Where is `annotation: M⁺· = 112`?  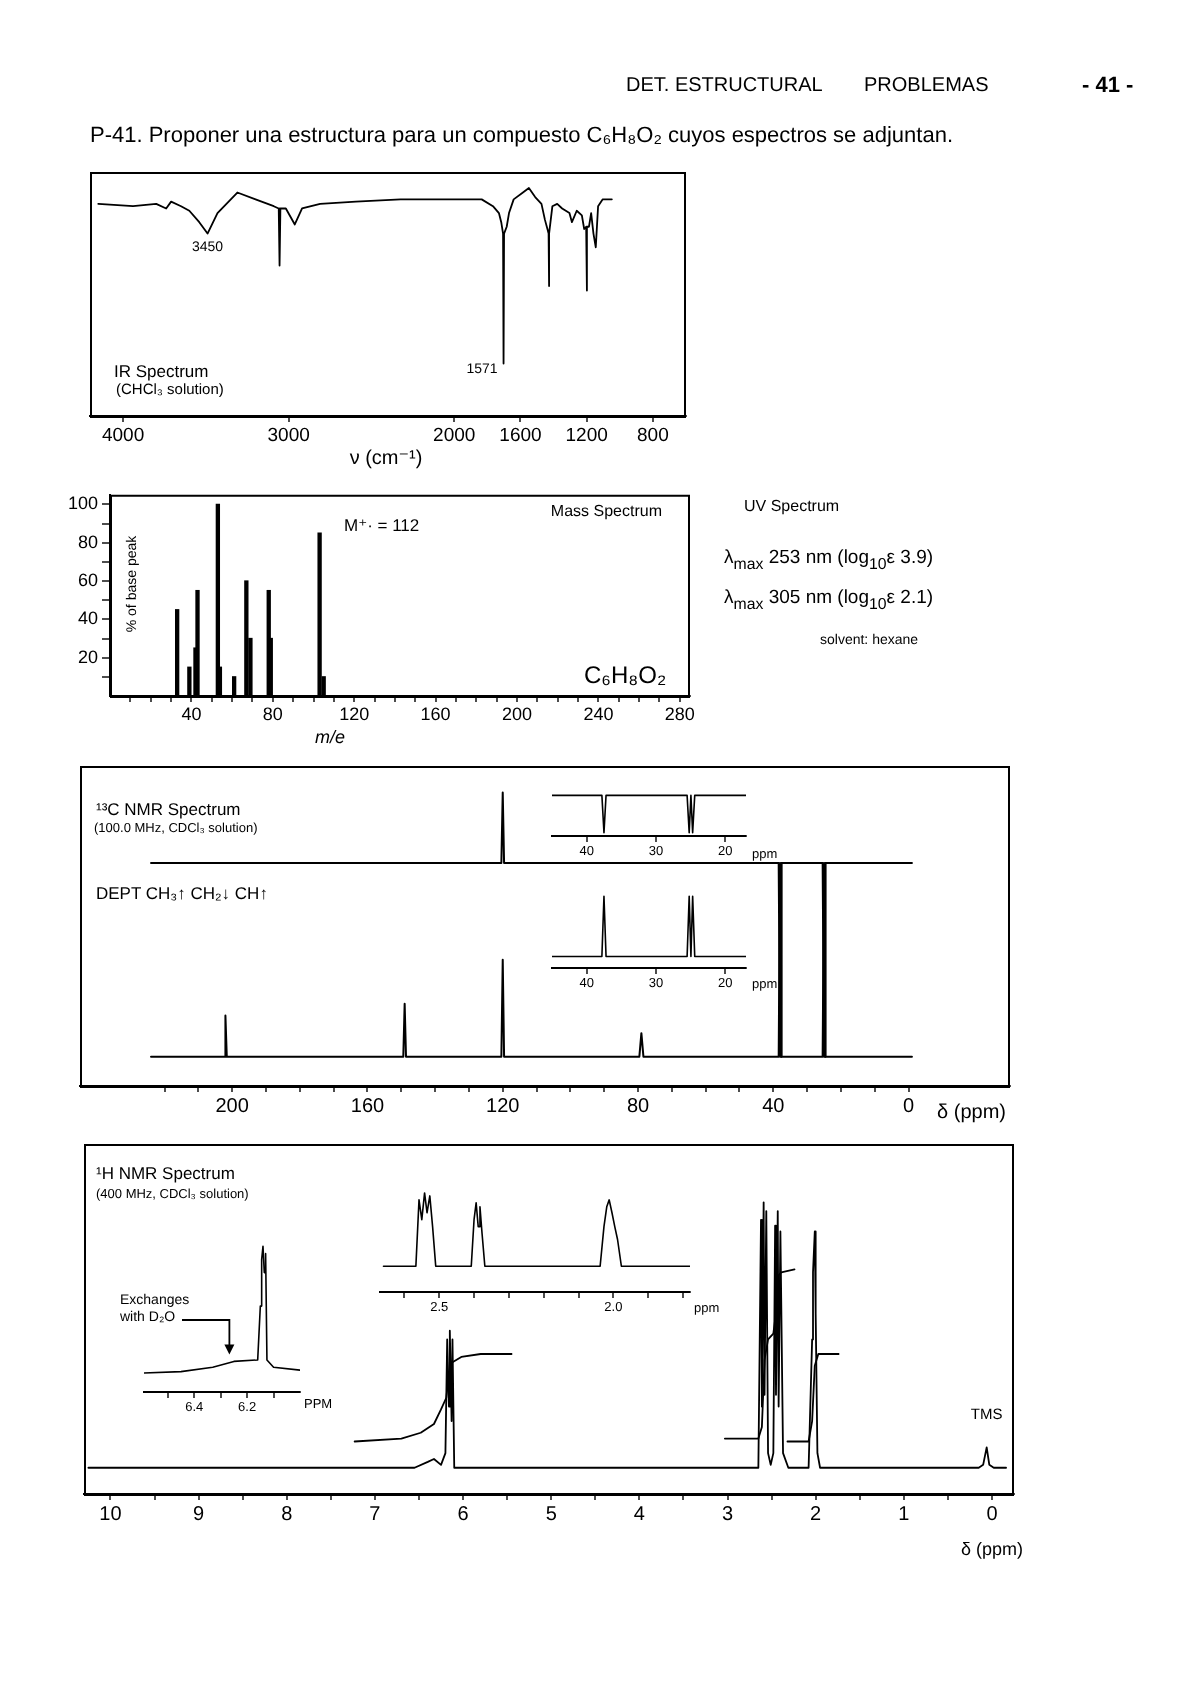 annotation: M⁺· = 112 is located at coordinates (382, 524).